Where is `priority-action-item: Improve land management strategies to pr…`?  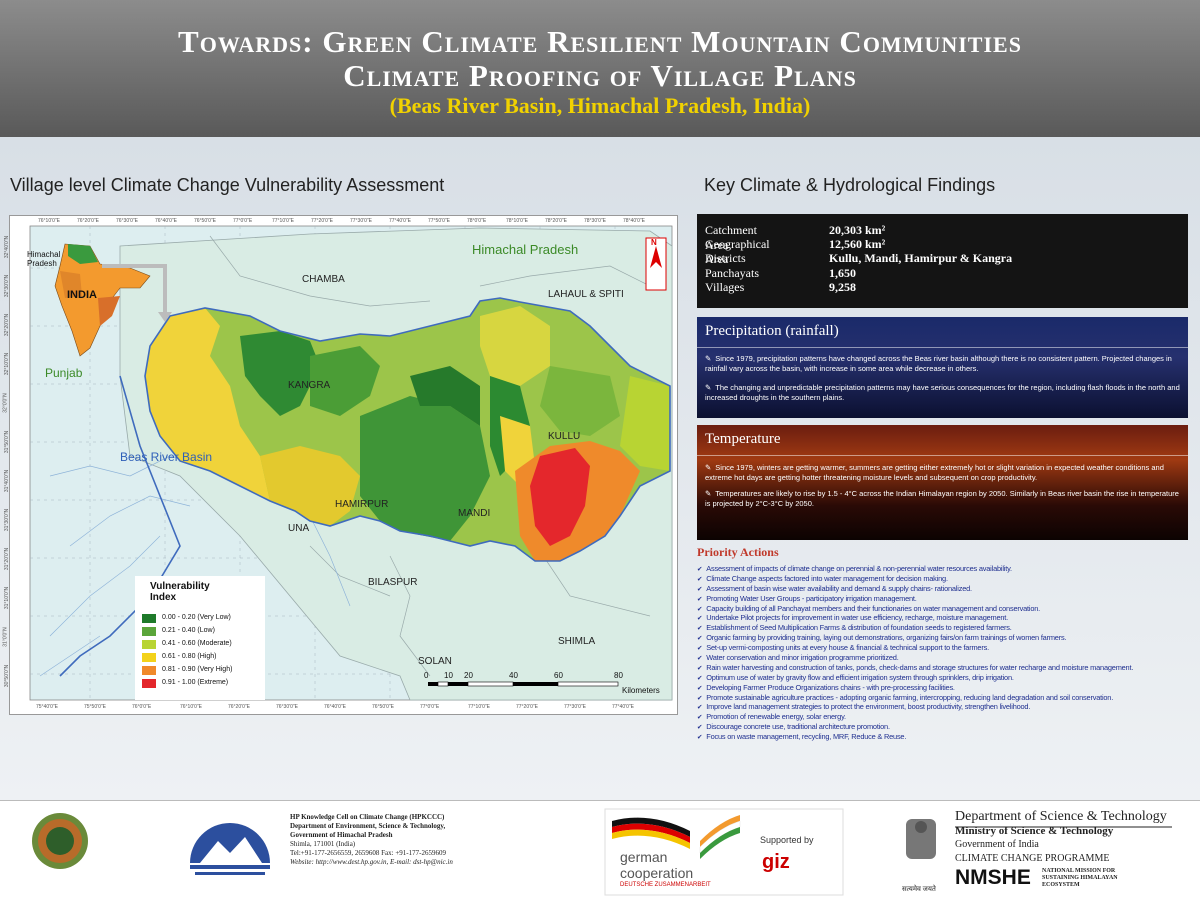
priority-action-item: Improve land management strategies to pr… is located at coordinates (944, 707).